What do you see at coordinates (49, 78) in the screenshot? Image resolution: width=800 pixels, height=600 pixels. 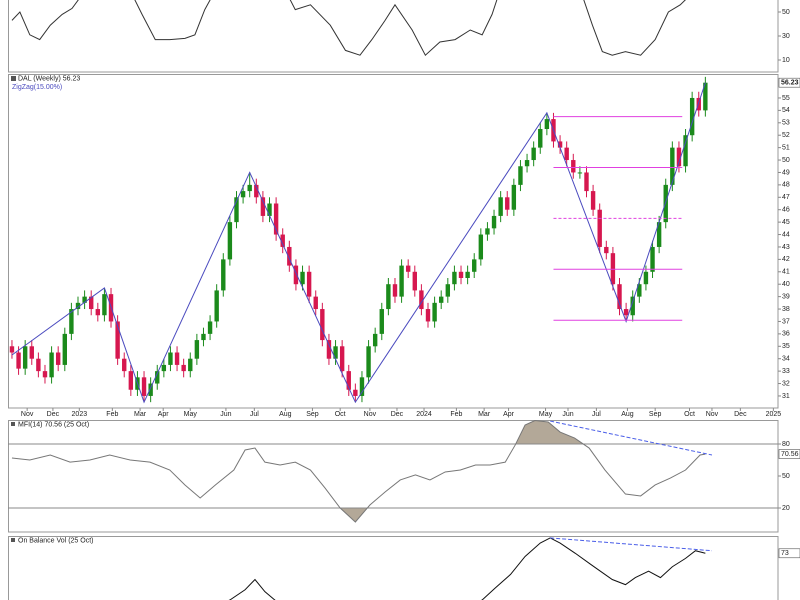 I see `panel-title: DAL (Weekly) 56.23` at bounding box center [49, 78].